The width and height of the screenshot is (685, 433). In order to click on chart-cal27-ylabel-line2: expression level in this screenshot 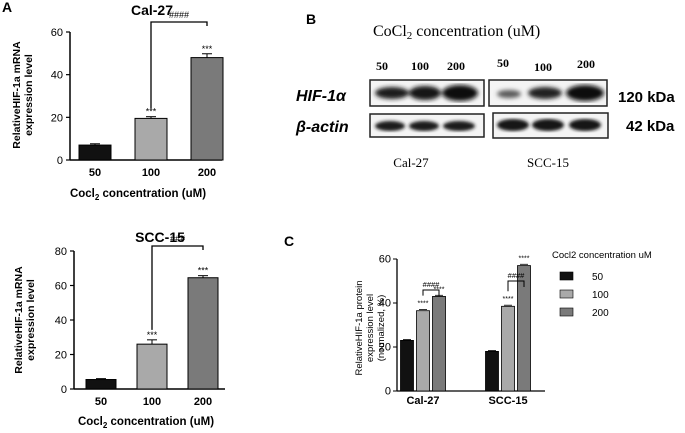, I will do `click(29, 95)`.